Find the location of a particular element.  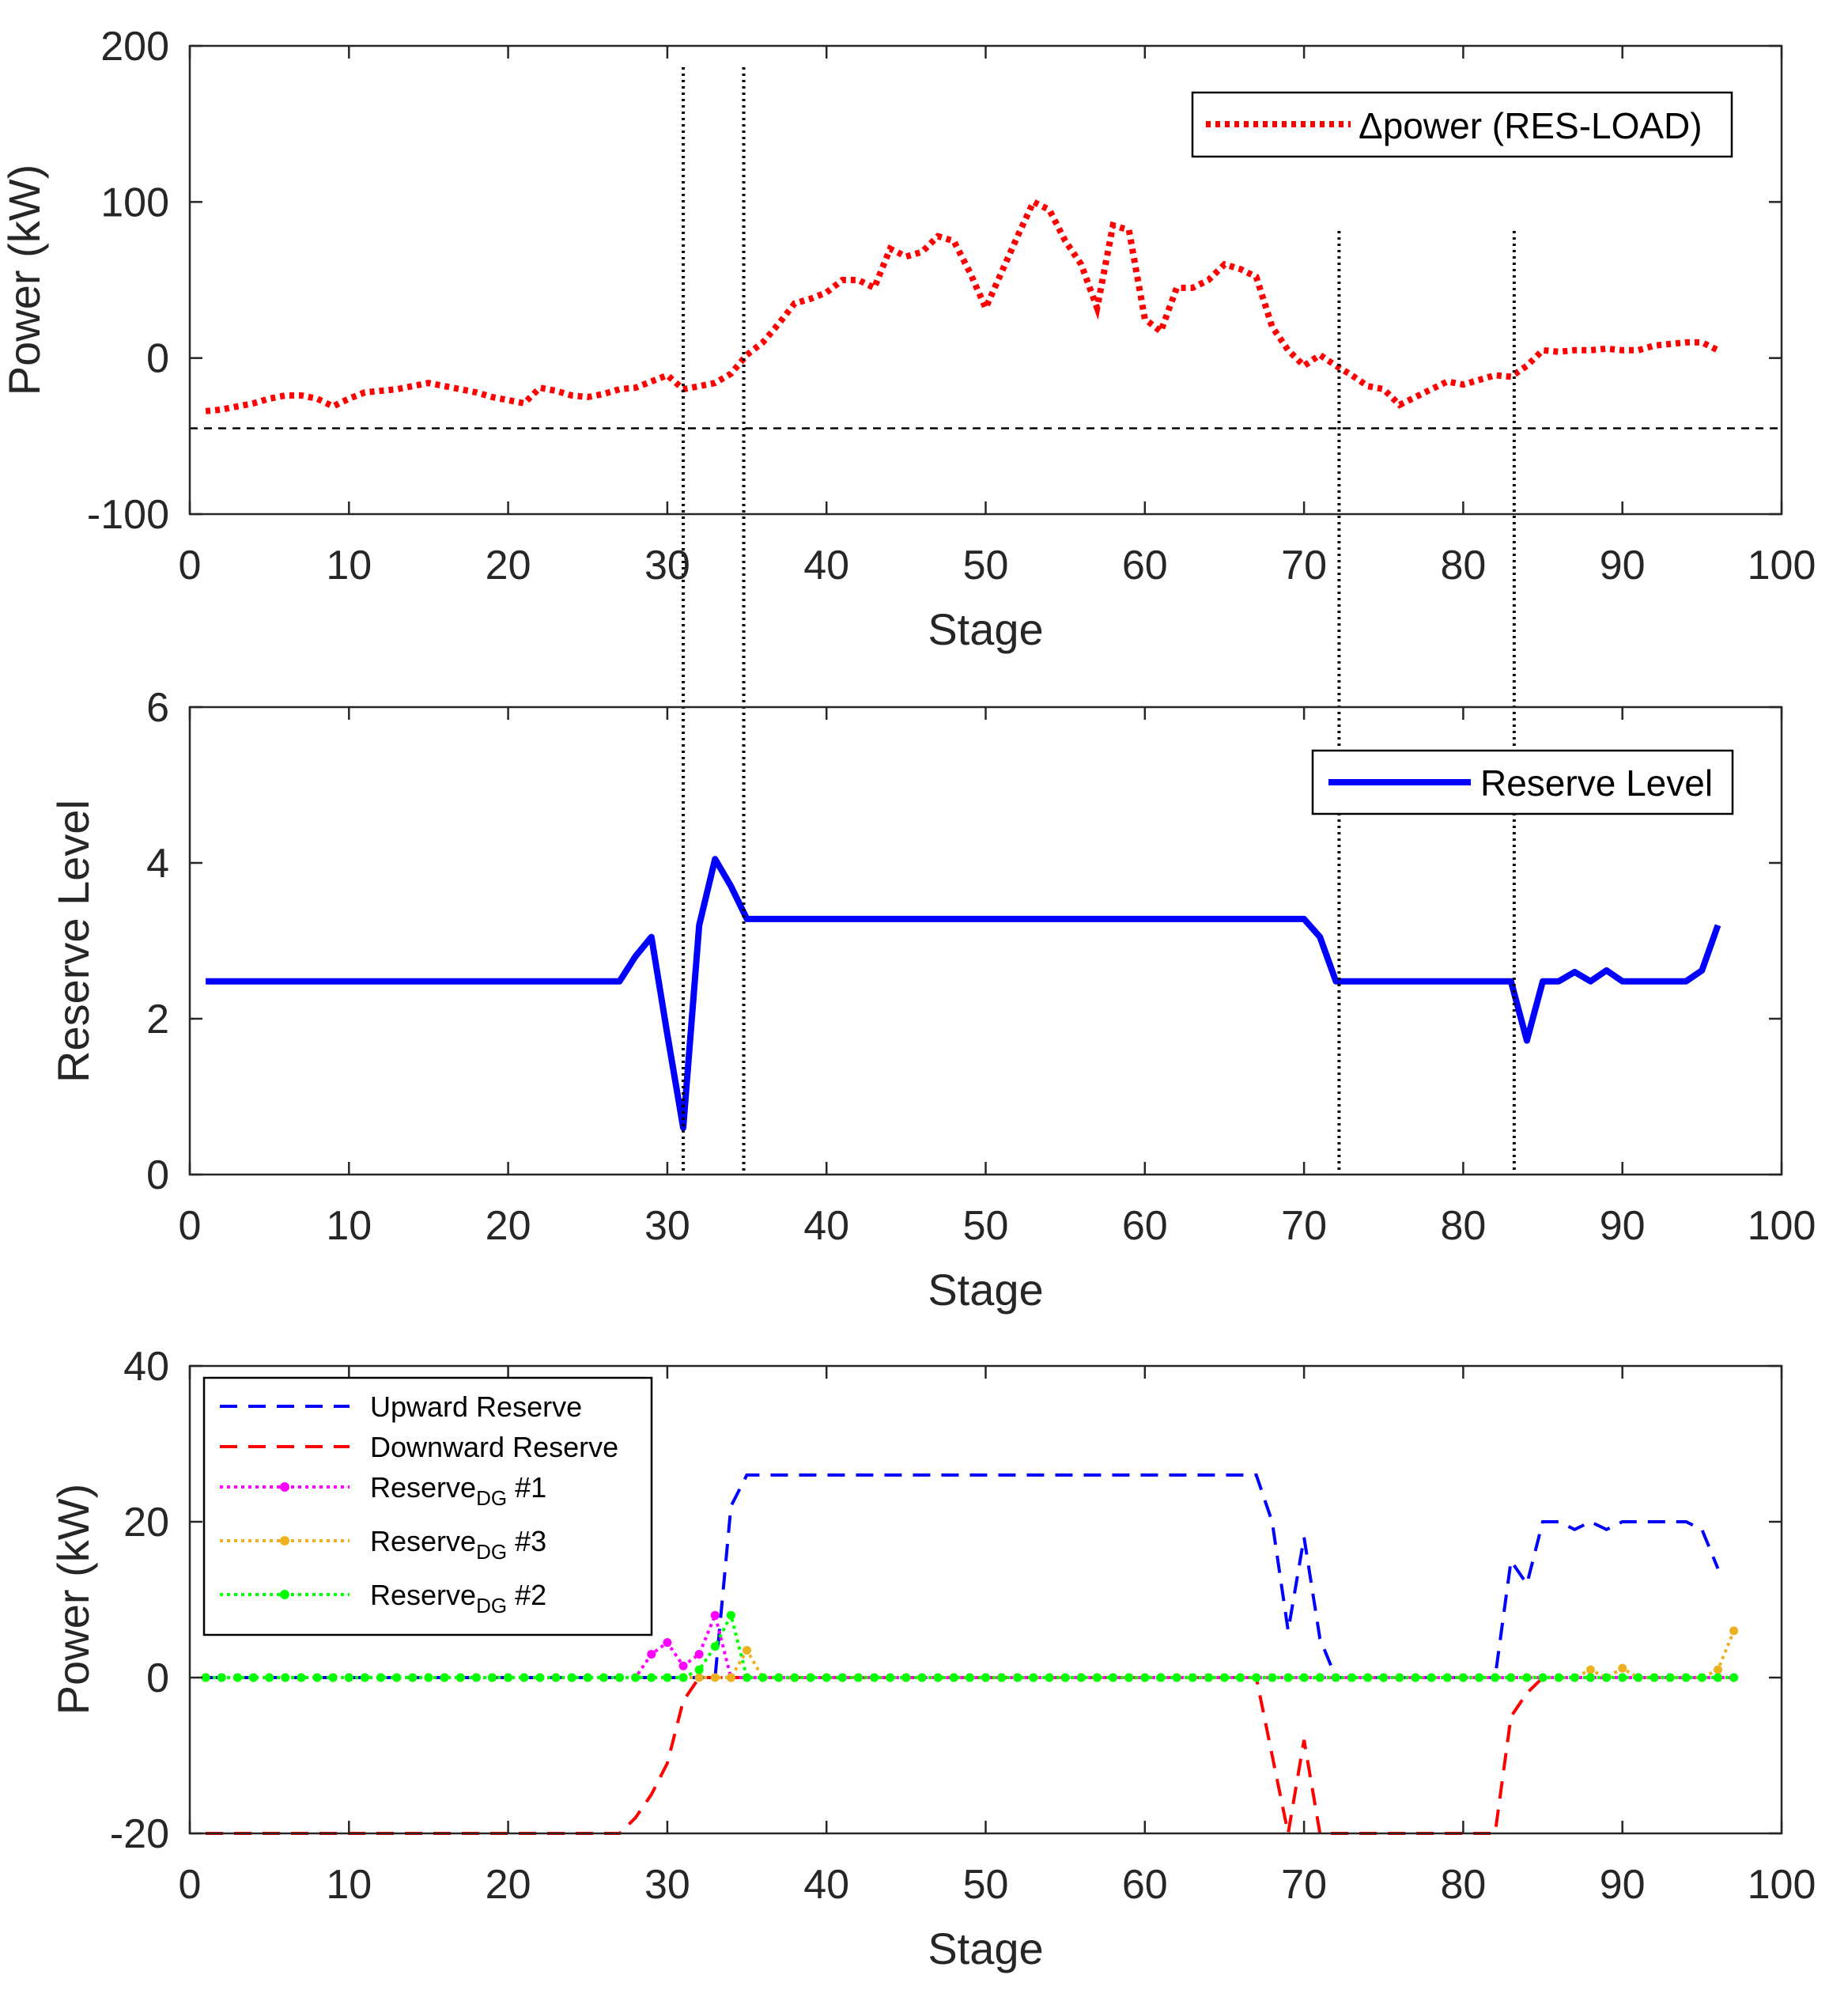

y-tick-label-bottom: -20 is located at coordinates (139, 1834).